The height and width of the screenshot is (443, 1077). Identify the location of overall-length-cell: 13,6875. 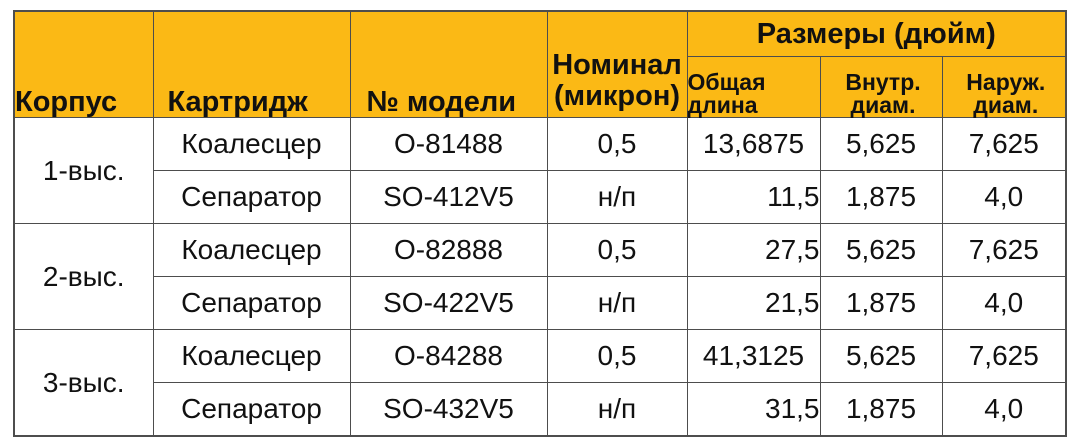
(753, 144).